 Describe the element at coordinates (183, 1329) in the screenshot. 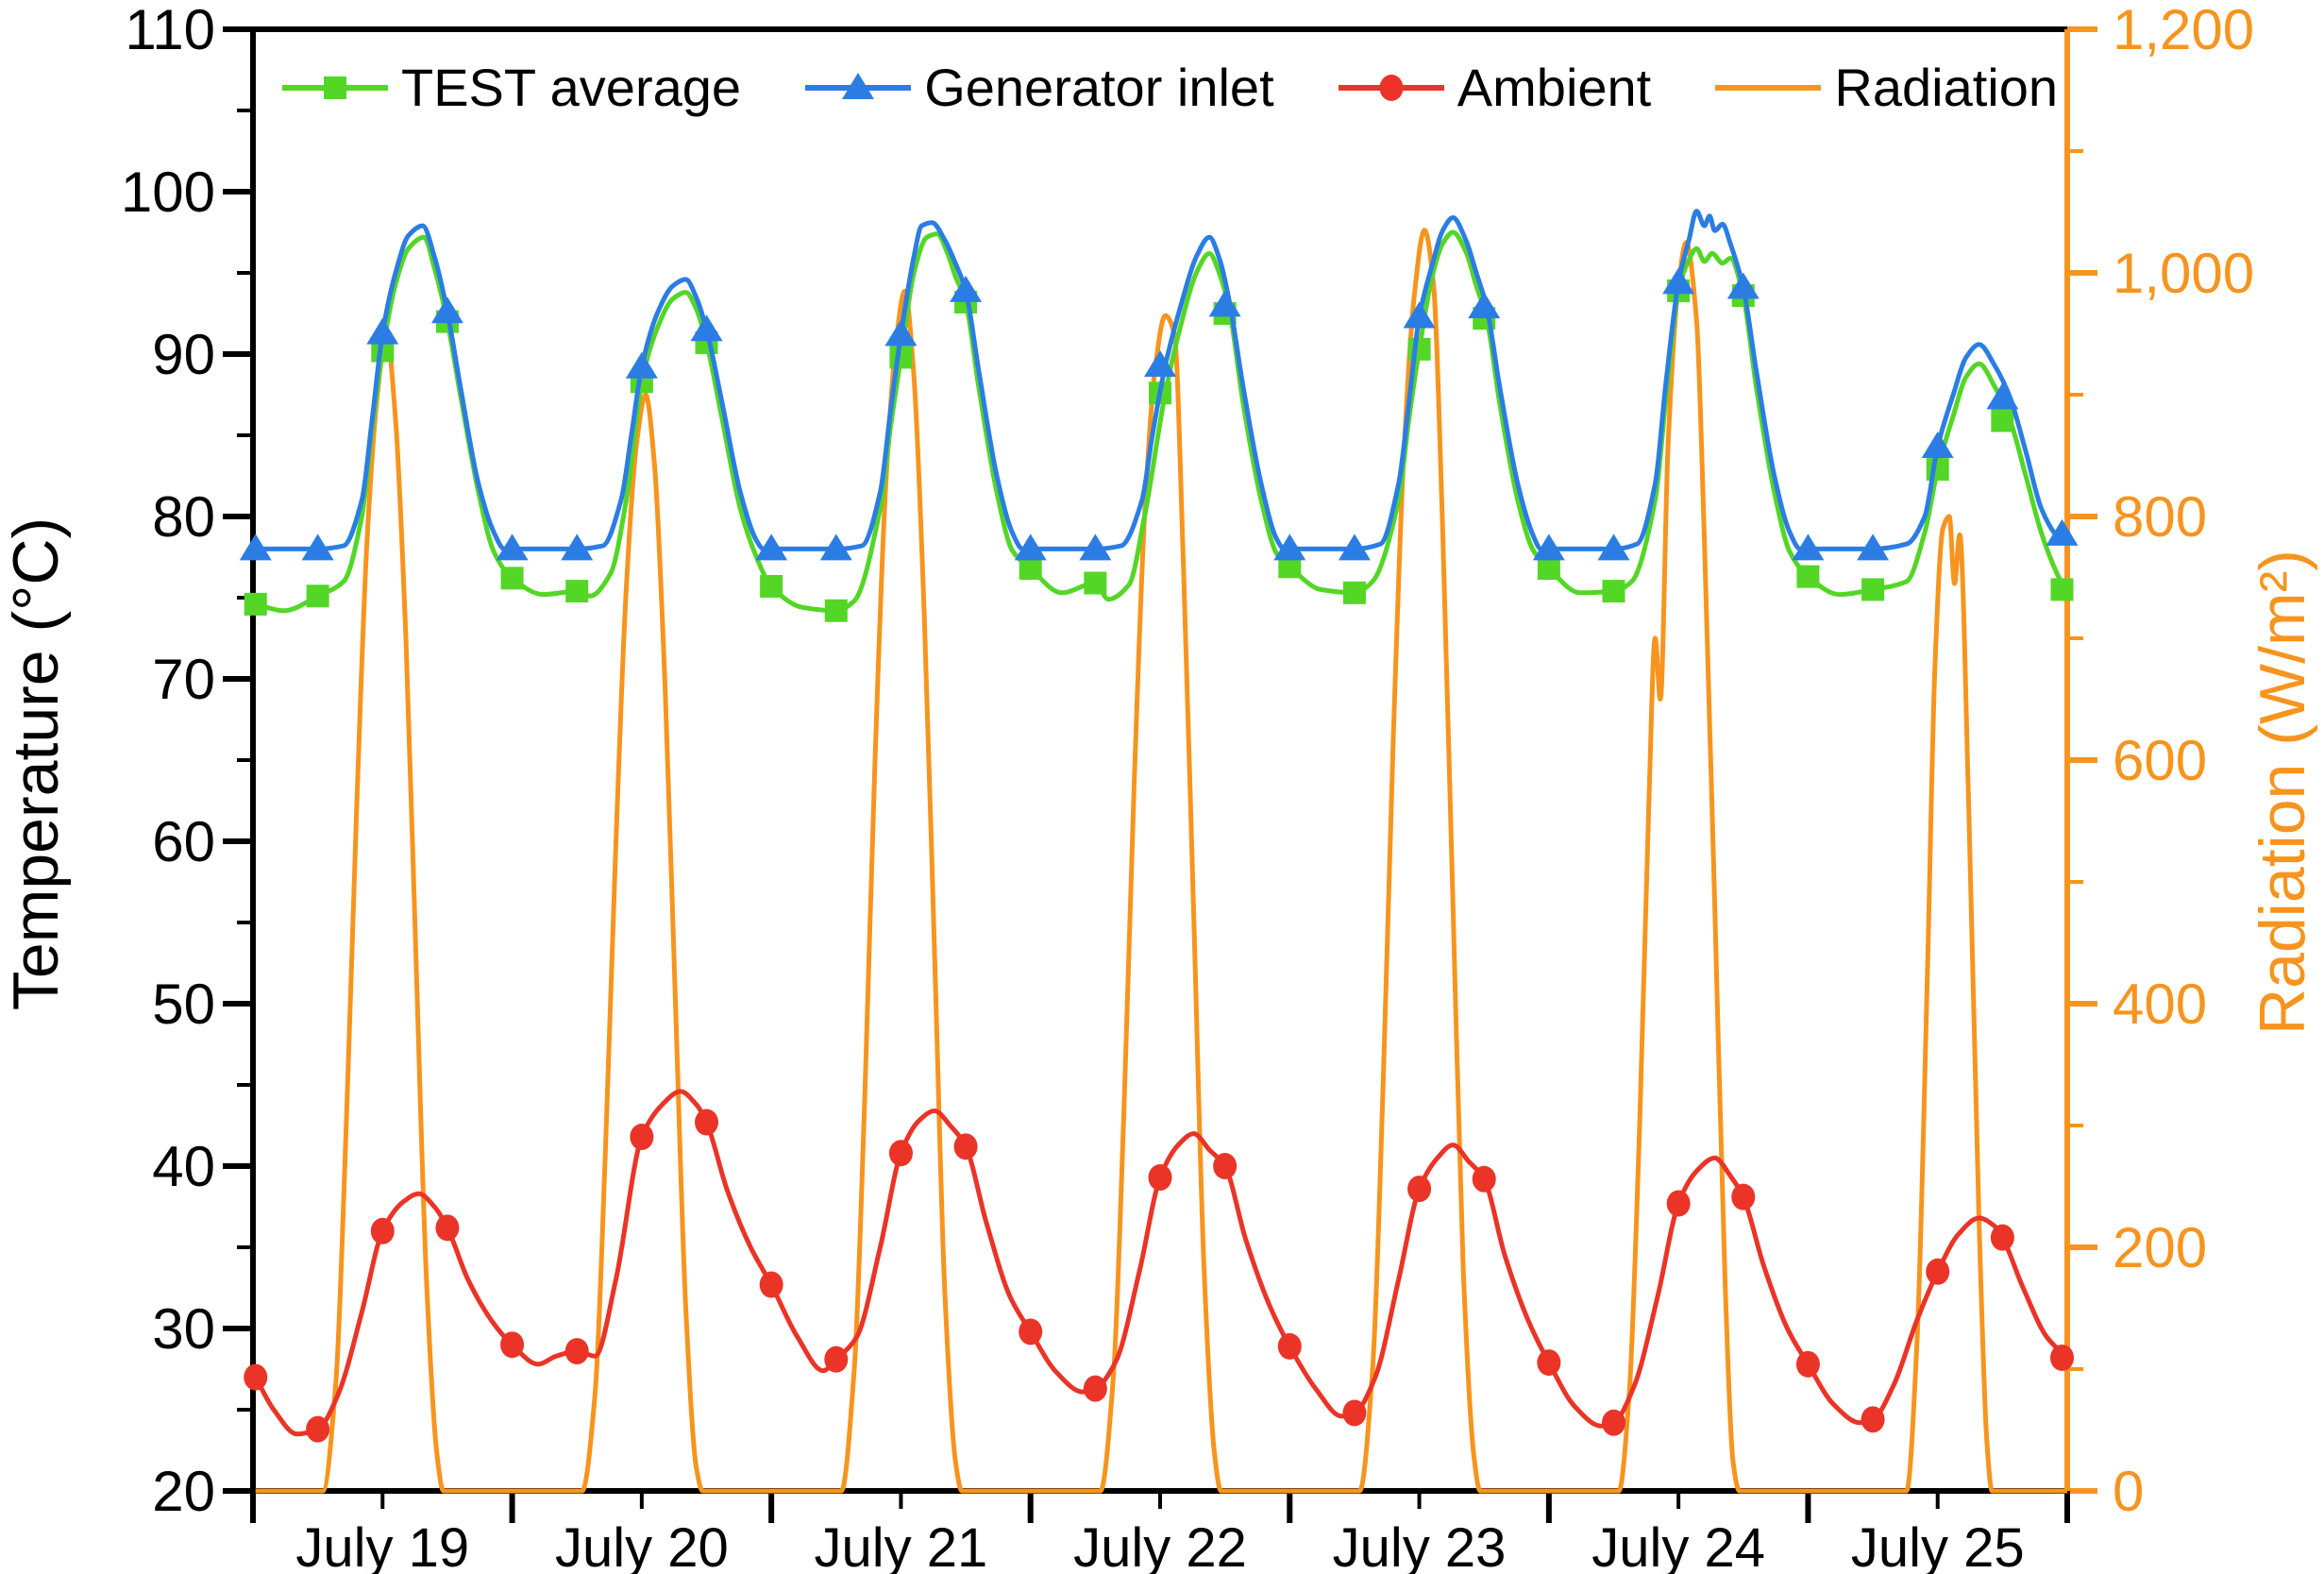

I see `left-tick-label: 30` at that location.